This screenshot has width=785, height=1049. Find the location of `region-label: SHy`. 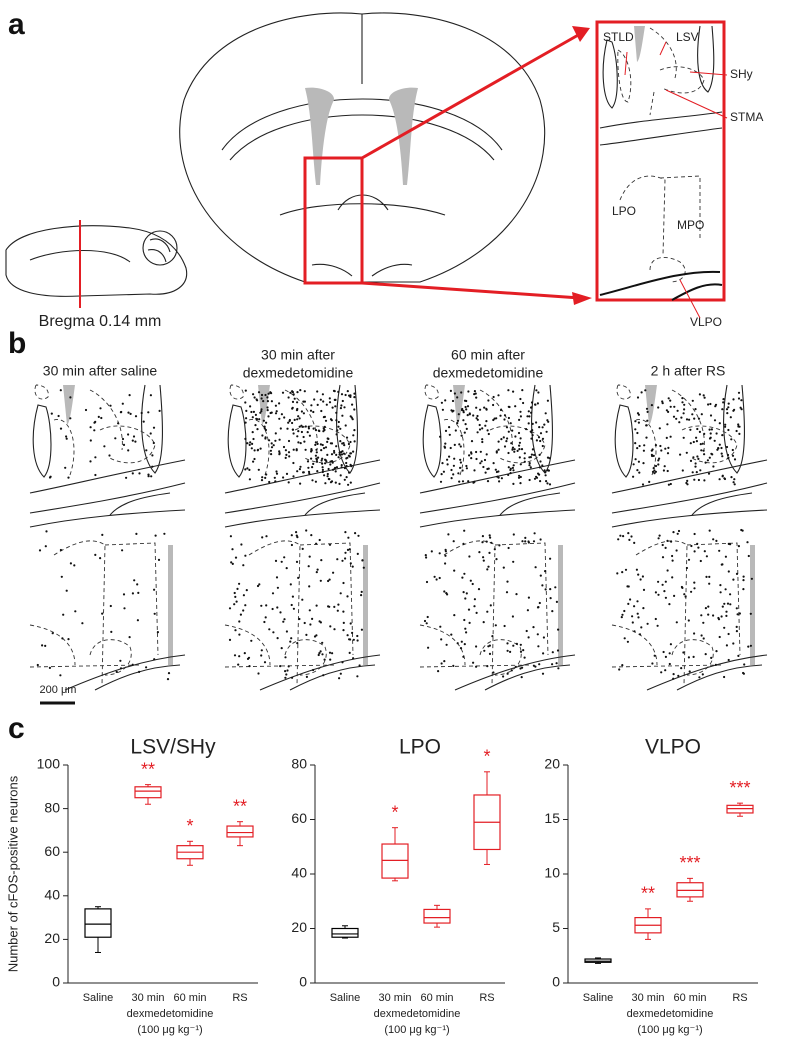

region-label: SHy is located at coordinates (741, 74).